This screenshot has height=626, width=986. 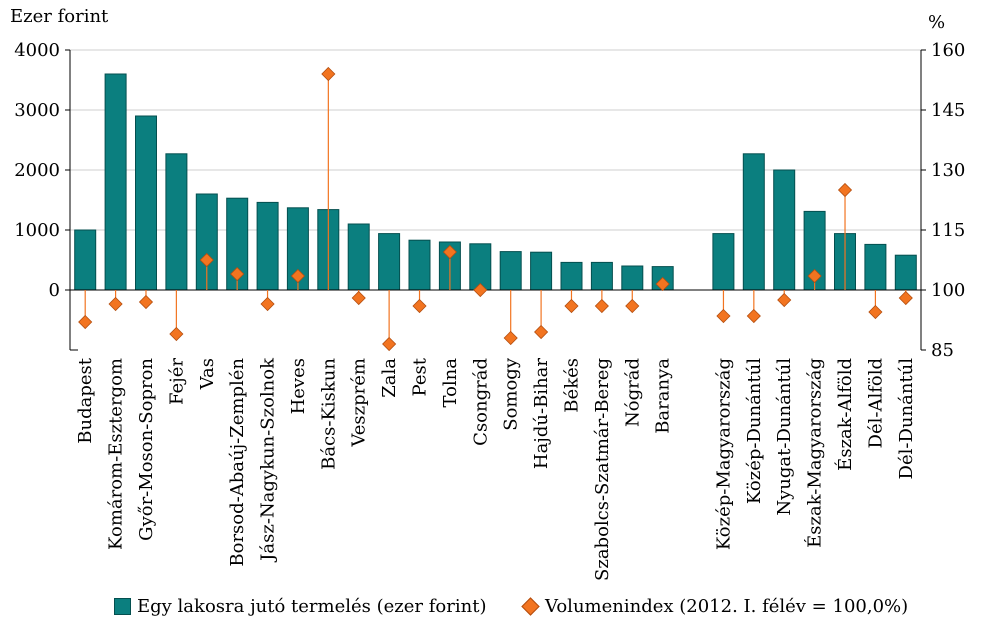 I want to click on legend-point-label: Volumenindex (2012. I. félév = 100,0%), so click(x=727, y=606).